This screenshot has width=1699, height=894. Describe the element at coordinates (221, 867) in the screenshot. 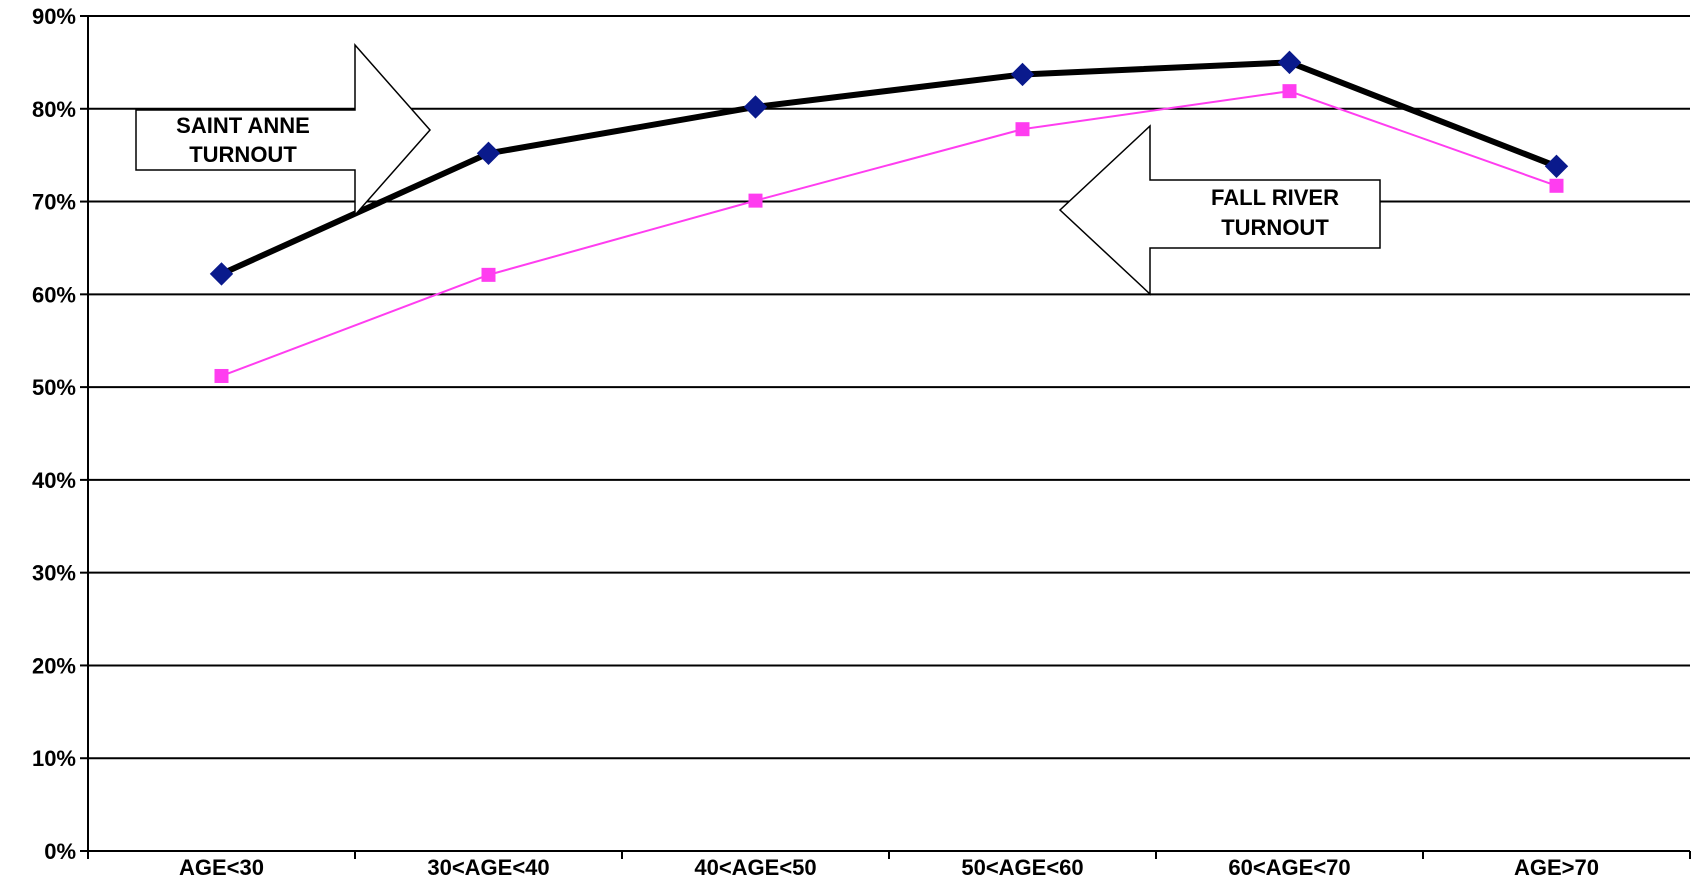

I see `x-tick-label: AGE<30` at that location.